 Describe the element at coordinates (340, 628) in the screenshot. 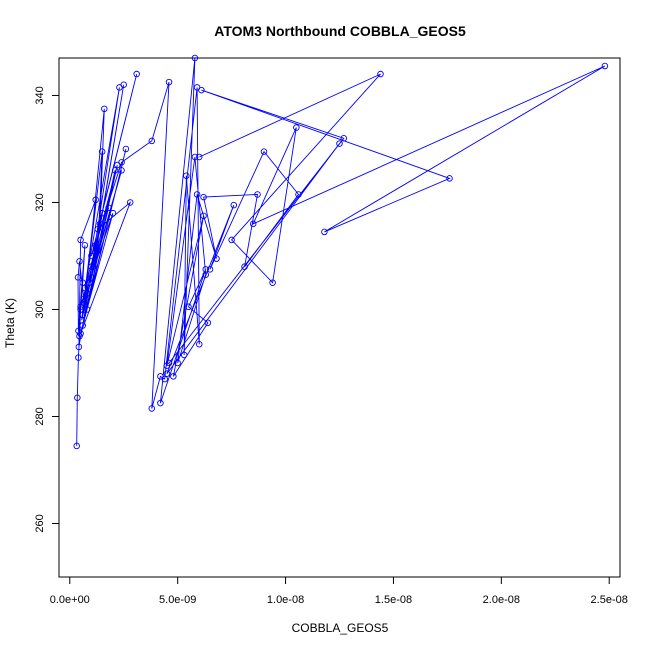

I see `x-axis-label: COBBLA_GEOS5` at that location.